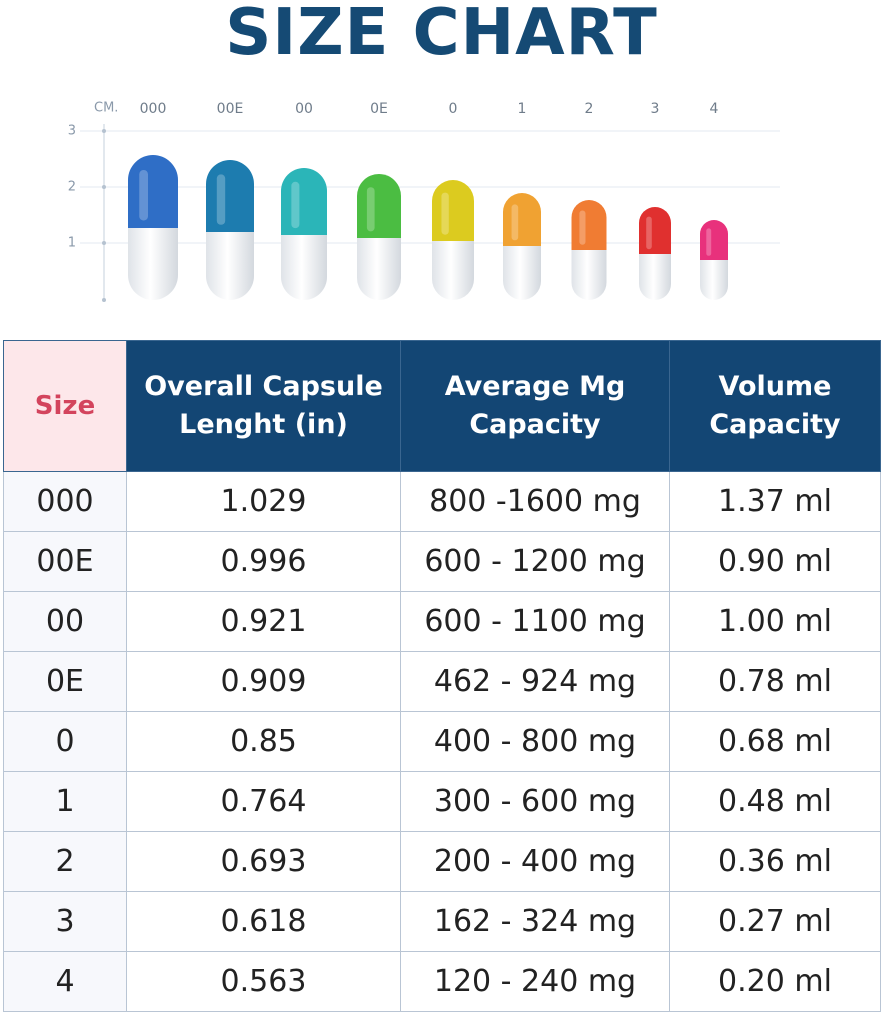 The height and width of the screenshot is (1024, 883). I want to click on table-cell: 1.029, so click(263, 501).